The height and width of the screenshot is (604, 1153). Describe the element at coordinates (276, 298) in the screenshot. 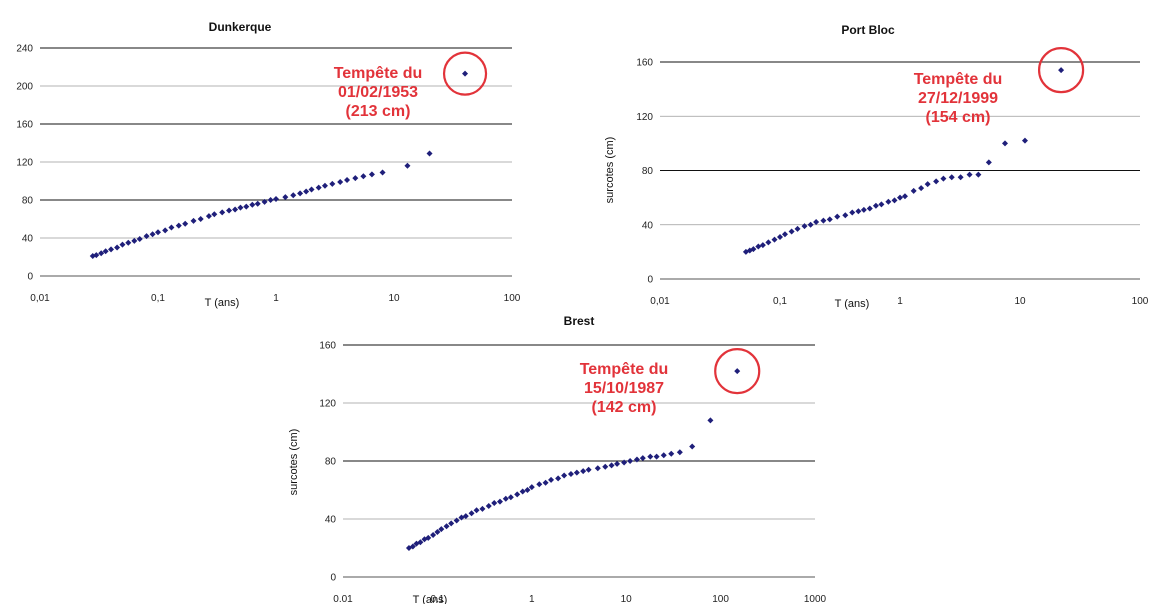

I see `x-tick-label: 1` at that location.